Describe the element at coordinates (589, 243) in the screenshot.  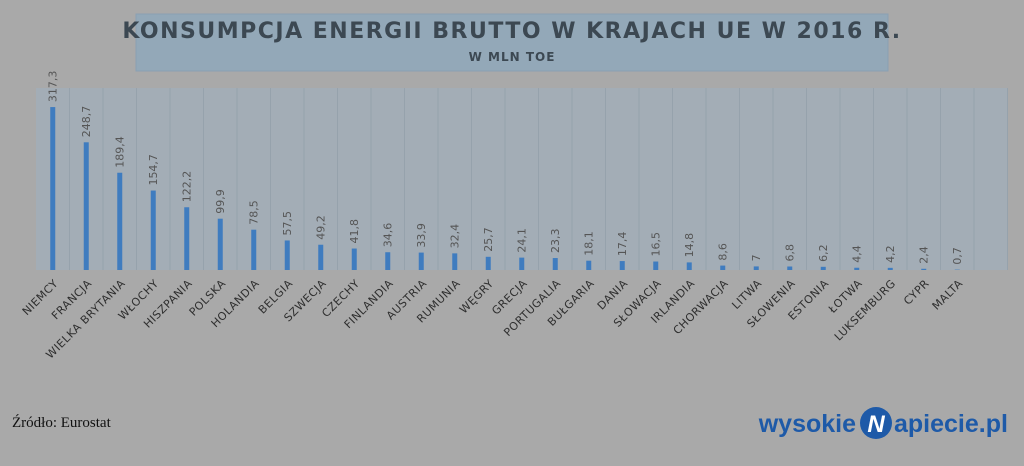
I see `value-label: 18,1` at that location.